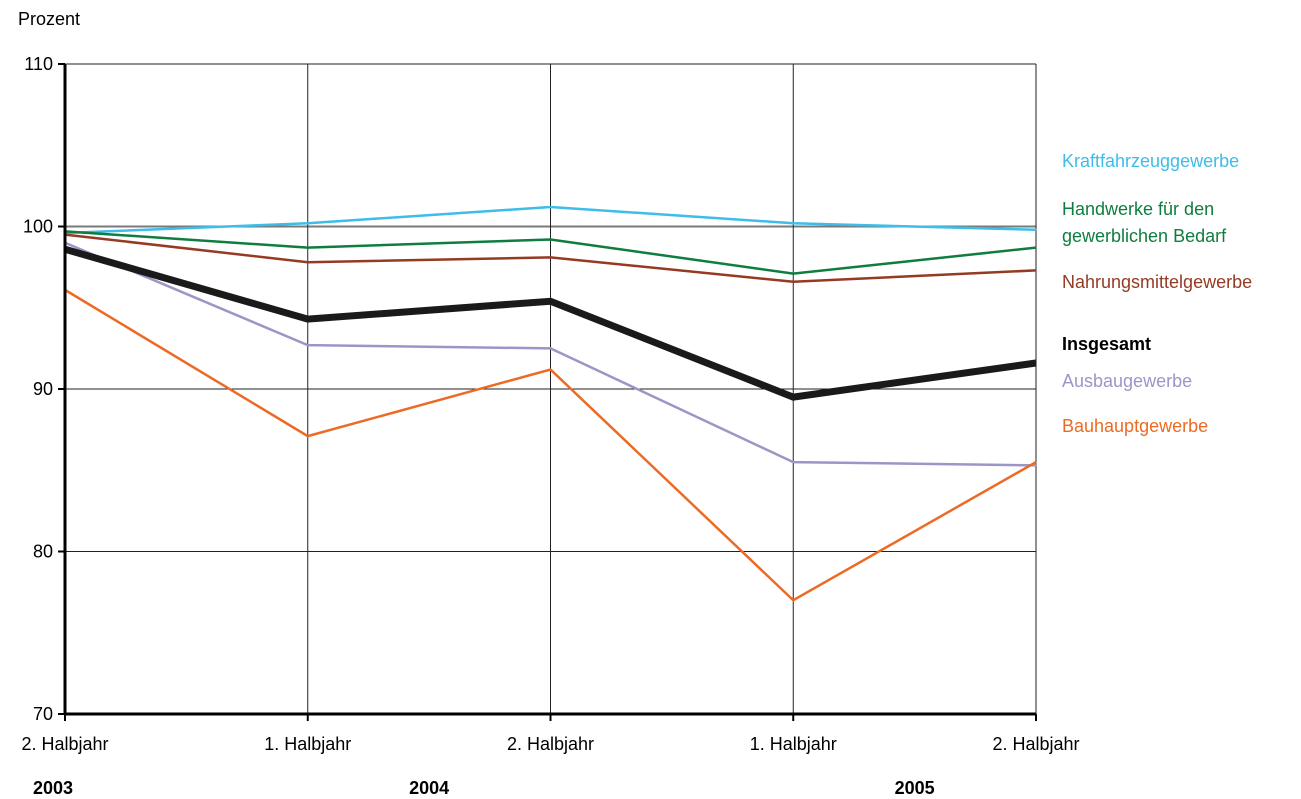 This screenshot has width=1301, height=799. What do you see at coordinates (49, 19) in the screenshot?
I see `y-axis-label: Prozent` at bounding box center [49, 19].